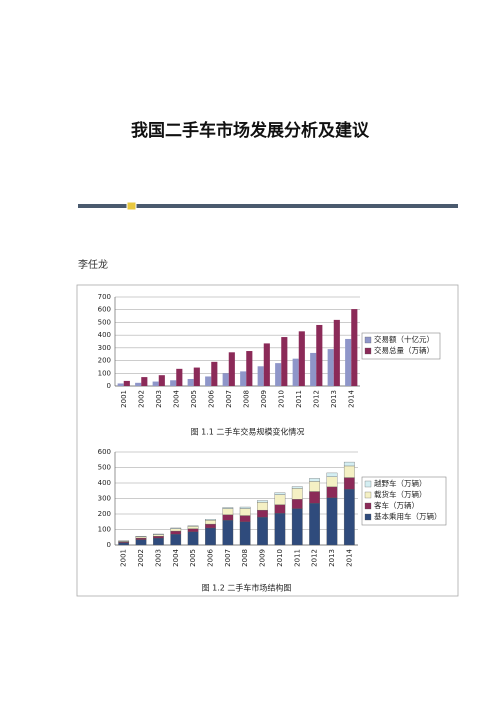 Image resolution: width=500 pixels, height=712 pixels. Describe the element at coordinates (404, 339) in the screenshot. I see `legend-label: 交易额（十亿元）` at that location.